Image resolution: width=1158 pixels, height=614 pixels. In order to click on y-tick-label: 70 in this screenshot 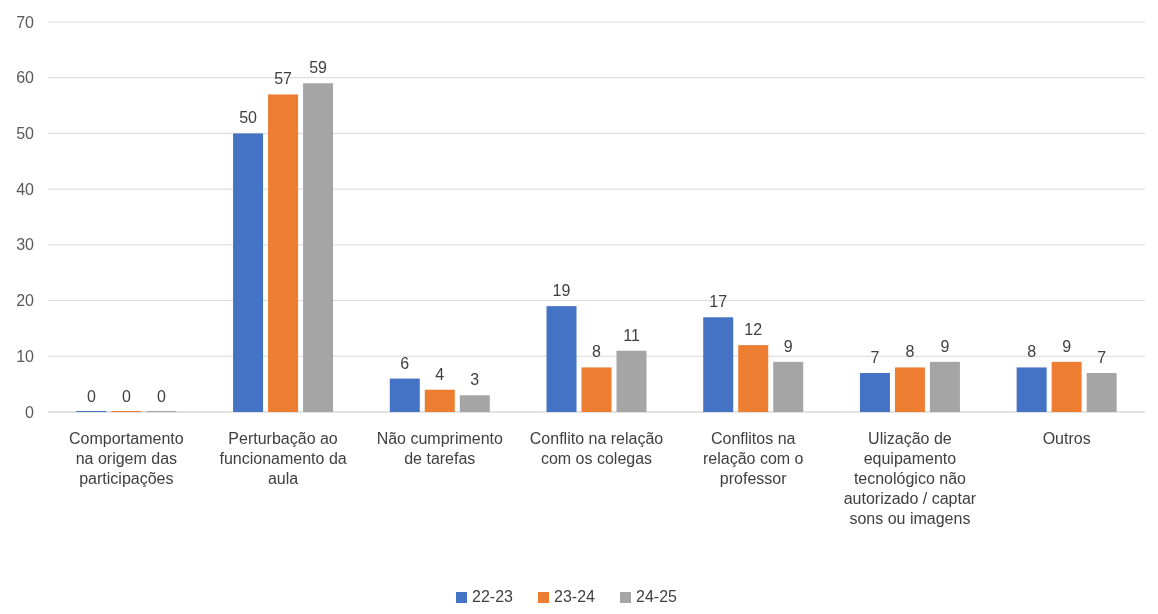, I will do `click(25, 22)`.